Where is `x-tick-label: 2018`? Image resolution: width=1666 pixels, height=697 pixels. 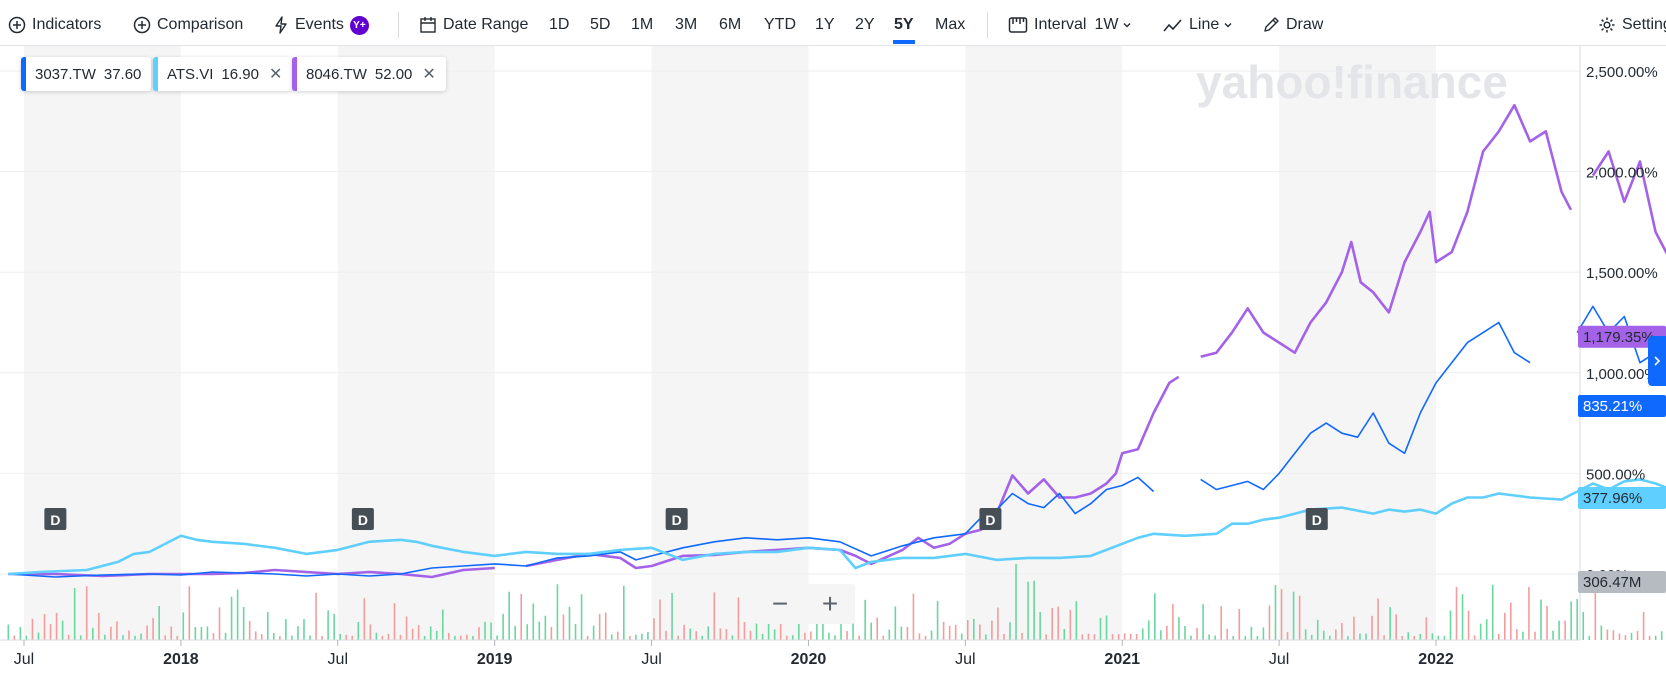 x-tick-label: 2018 is located at coordinates (181, 659).